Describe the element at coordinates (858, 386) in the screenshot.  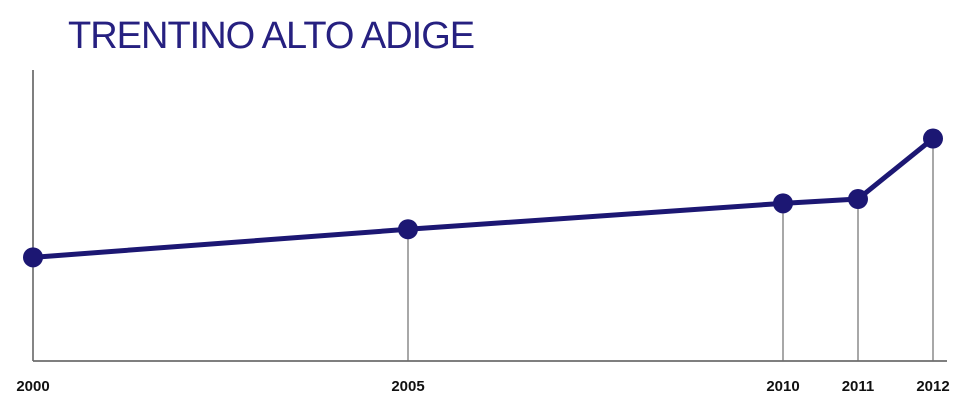
I see `x-tick-label-2011: 2011` at that location.